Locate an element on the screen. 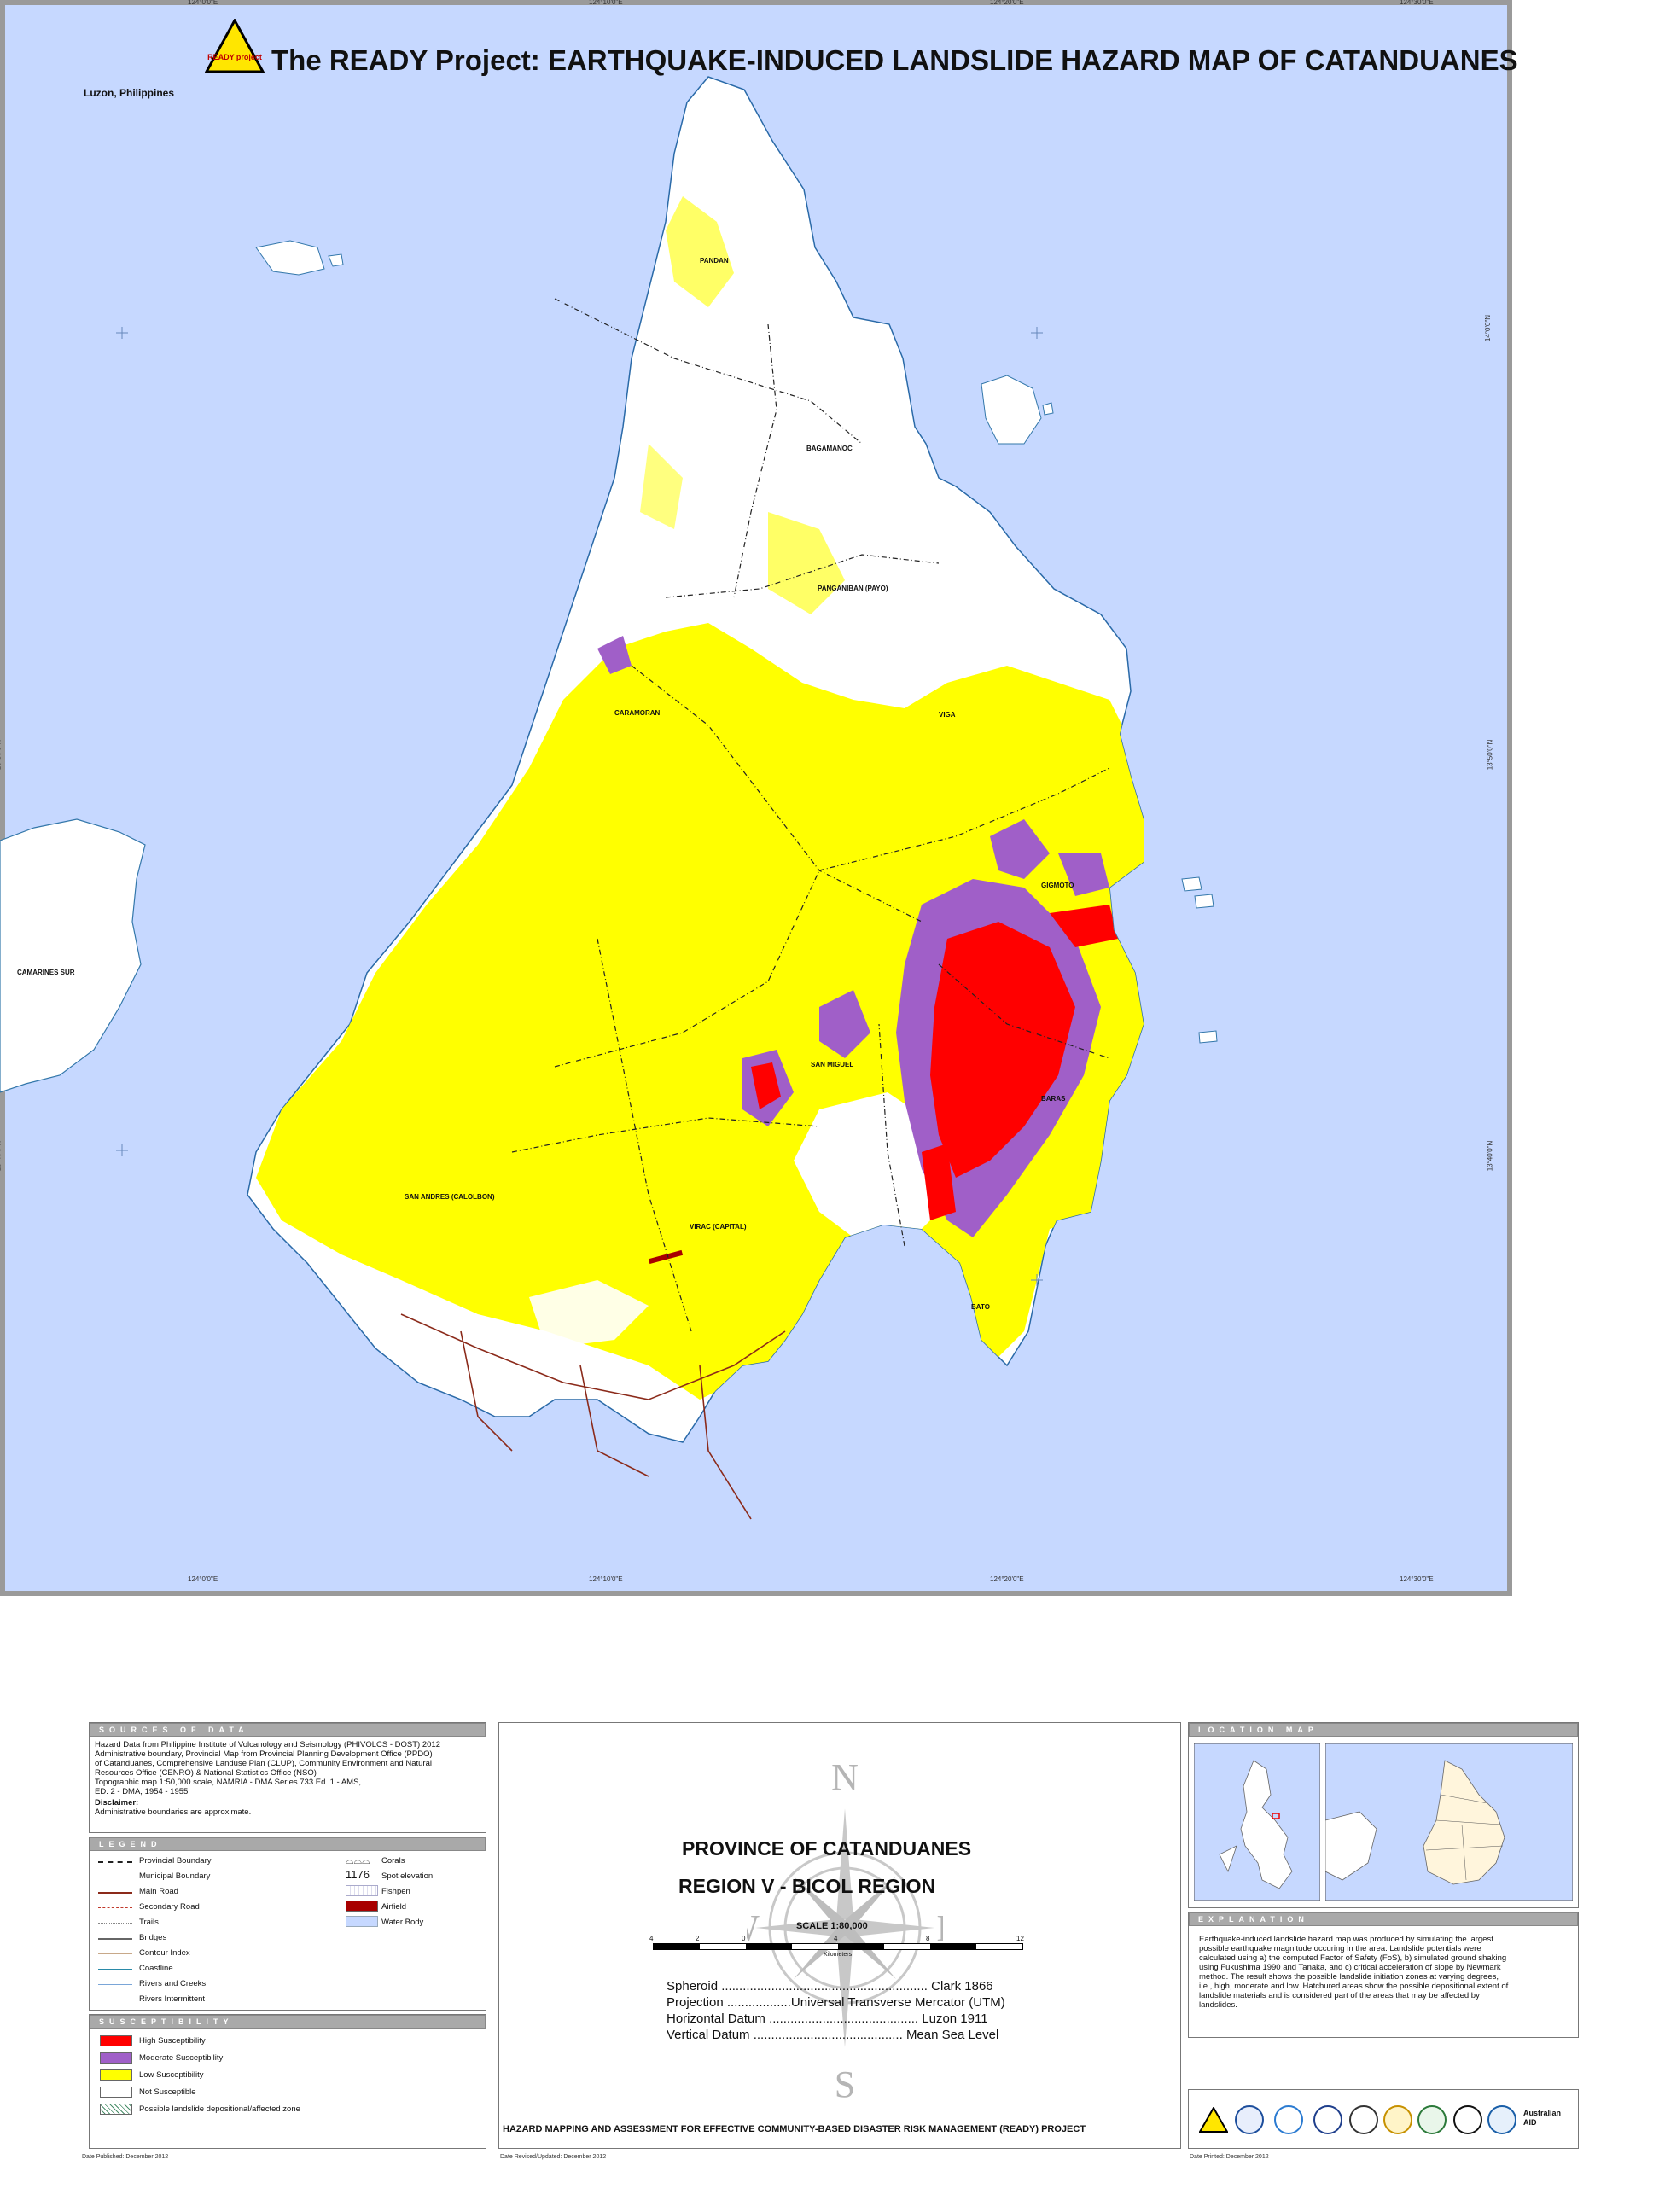 This screenshot has width=1659, height=2212. legend-not-susceptible: Not Susceptible is located at coordinates (167, 2092).